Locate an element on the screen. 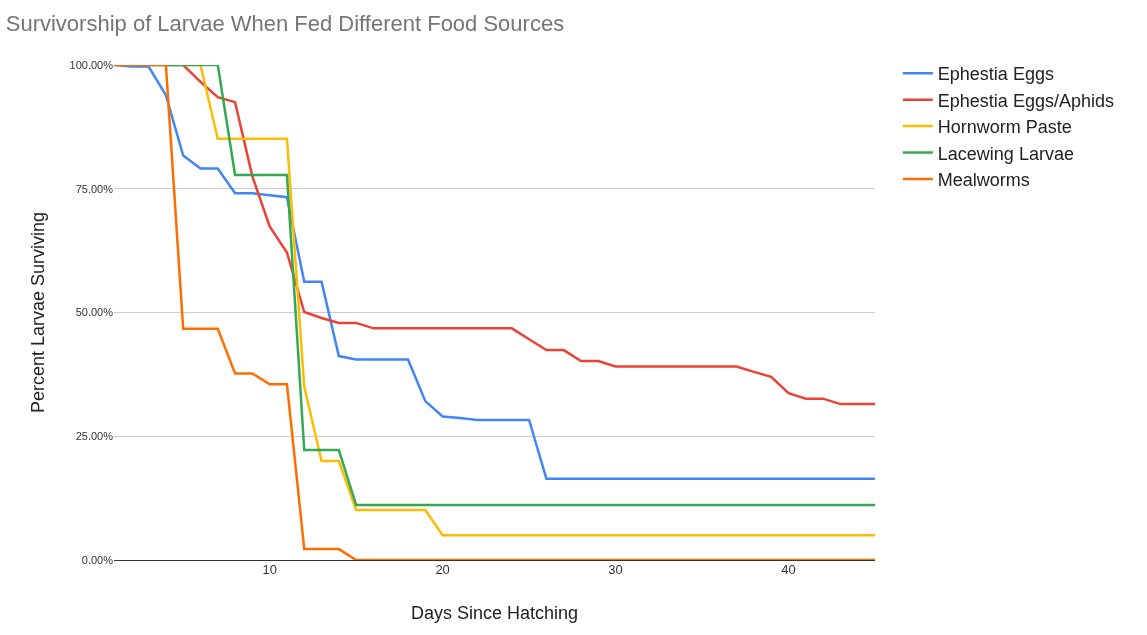 The width and height of the screenshot is (1147, 635). chart-title: Survivorship of Larvae When Fed Different Food Sources is located at coordinates (285, 24).